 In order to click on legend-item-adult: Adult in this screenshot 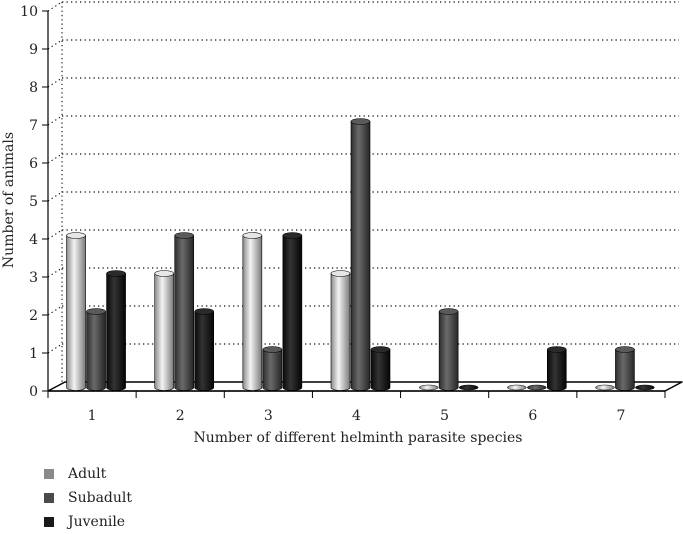, I will do `click(88, 474)`.